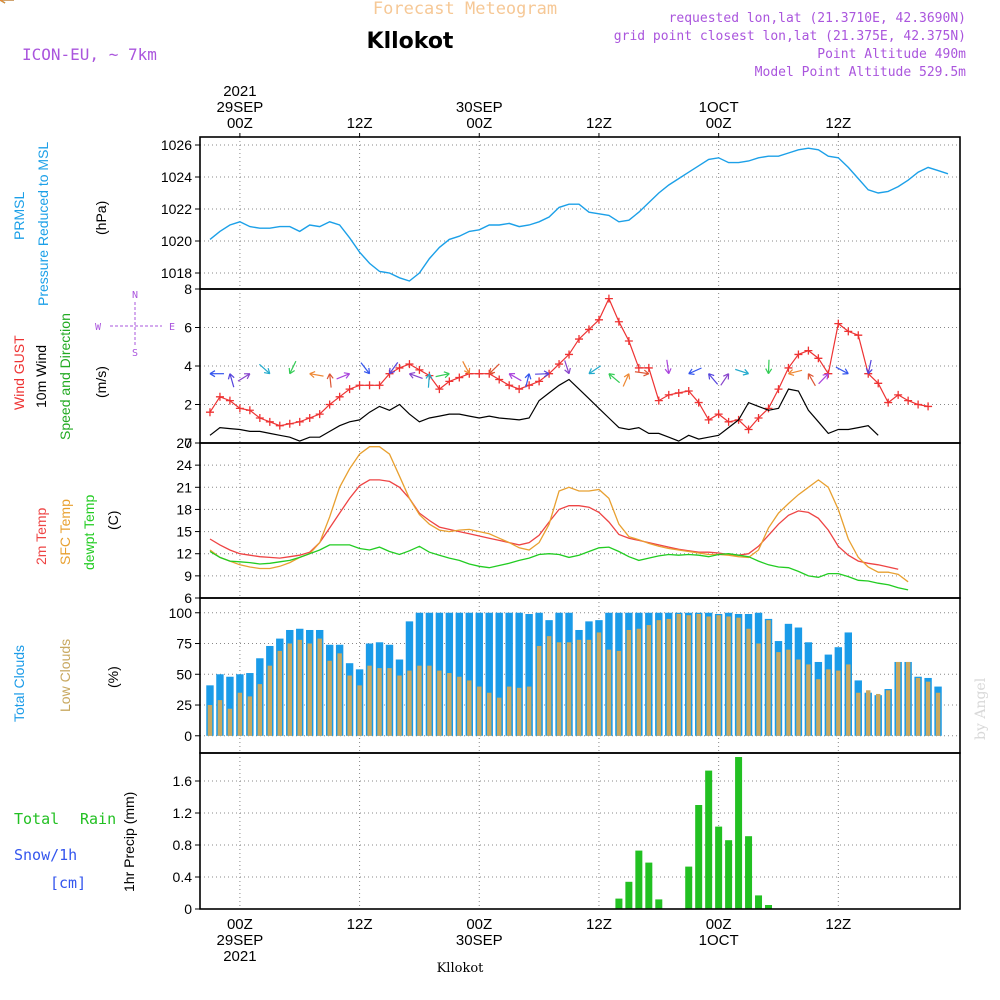 The width and height of the screenshot is (1000, 1000). What do you see at coordinates (45, 855) in the screenshot?
I see `snow-label: Snow/1h` at bounding box center [45, 855].